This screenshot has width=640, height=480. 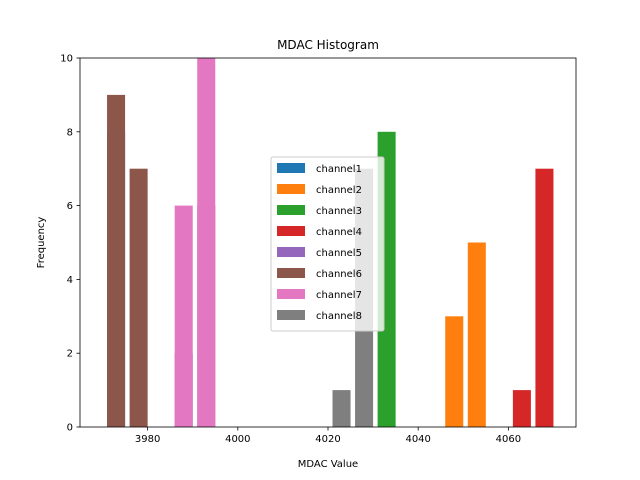 What do you see at coordinates (417, 439) in the screenshot?
I see `x-tick-label: 4040` at bounding box center [417, 439].